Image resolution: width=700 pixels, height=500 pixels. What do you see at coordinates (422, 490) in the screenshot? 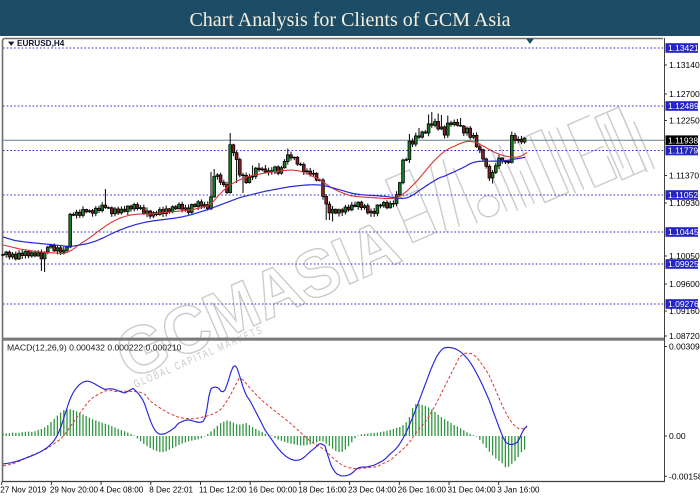
I see `svg-text: 26 Dec 16:00` at bounding box center [422, 490].